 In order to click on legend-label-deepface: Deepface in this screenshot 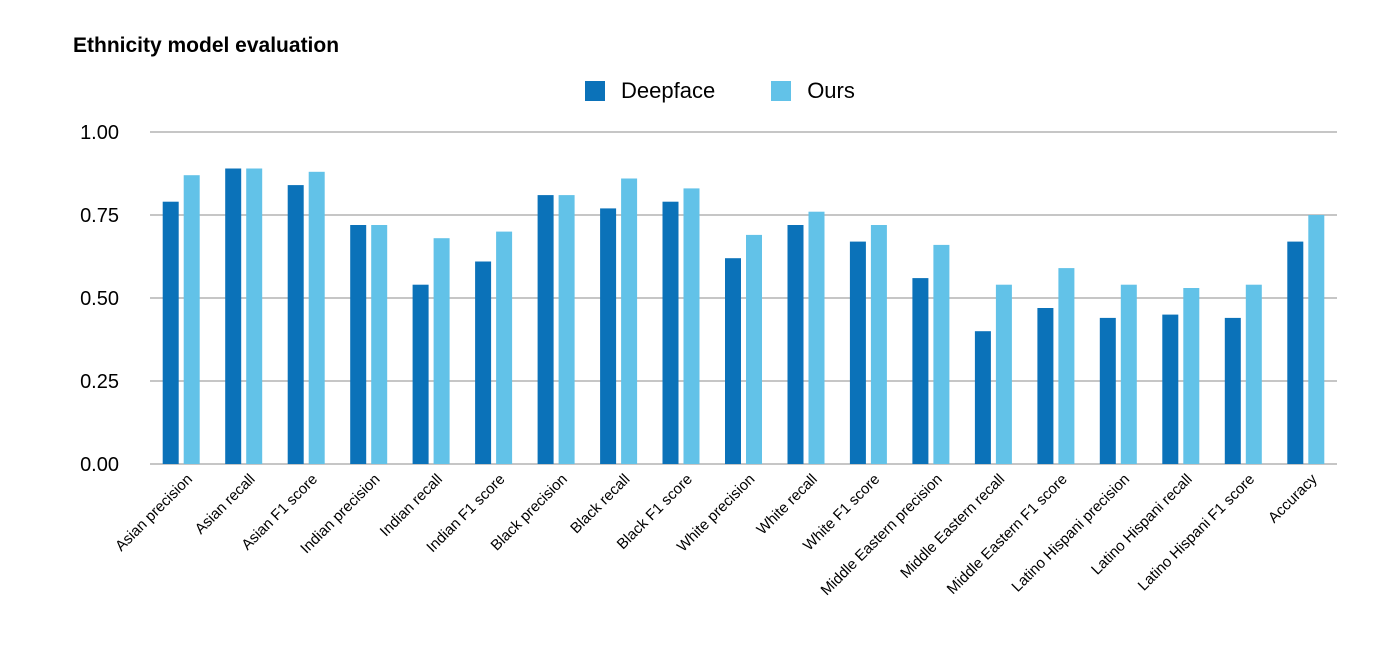, I will do `click(668, 90)`.